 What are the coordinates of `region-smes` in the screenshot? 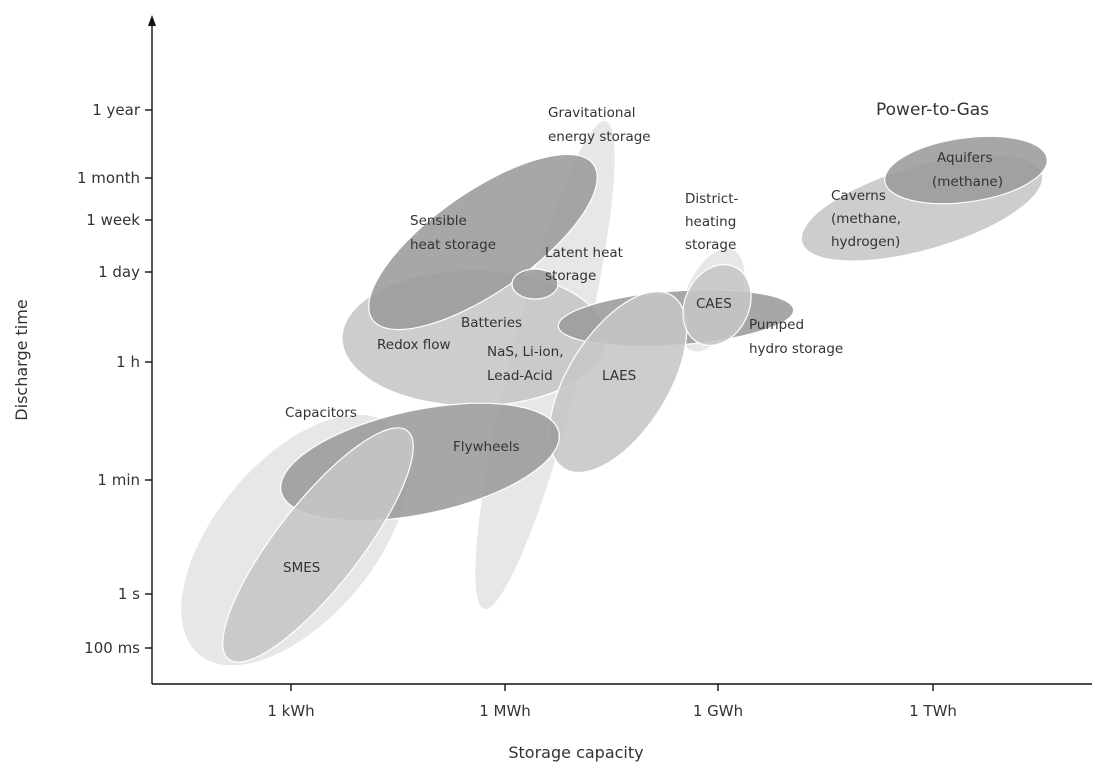 It's located at (318, 545).